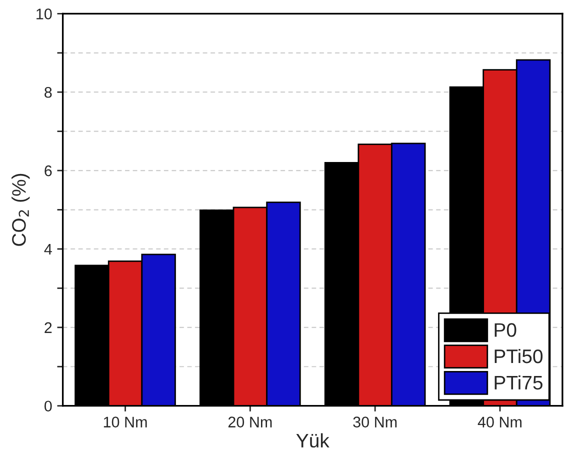 The width and height of the screenshot is (571, 456). I want to click on y-axis-title: CO$_{2}$ (%), so click(21, 210).